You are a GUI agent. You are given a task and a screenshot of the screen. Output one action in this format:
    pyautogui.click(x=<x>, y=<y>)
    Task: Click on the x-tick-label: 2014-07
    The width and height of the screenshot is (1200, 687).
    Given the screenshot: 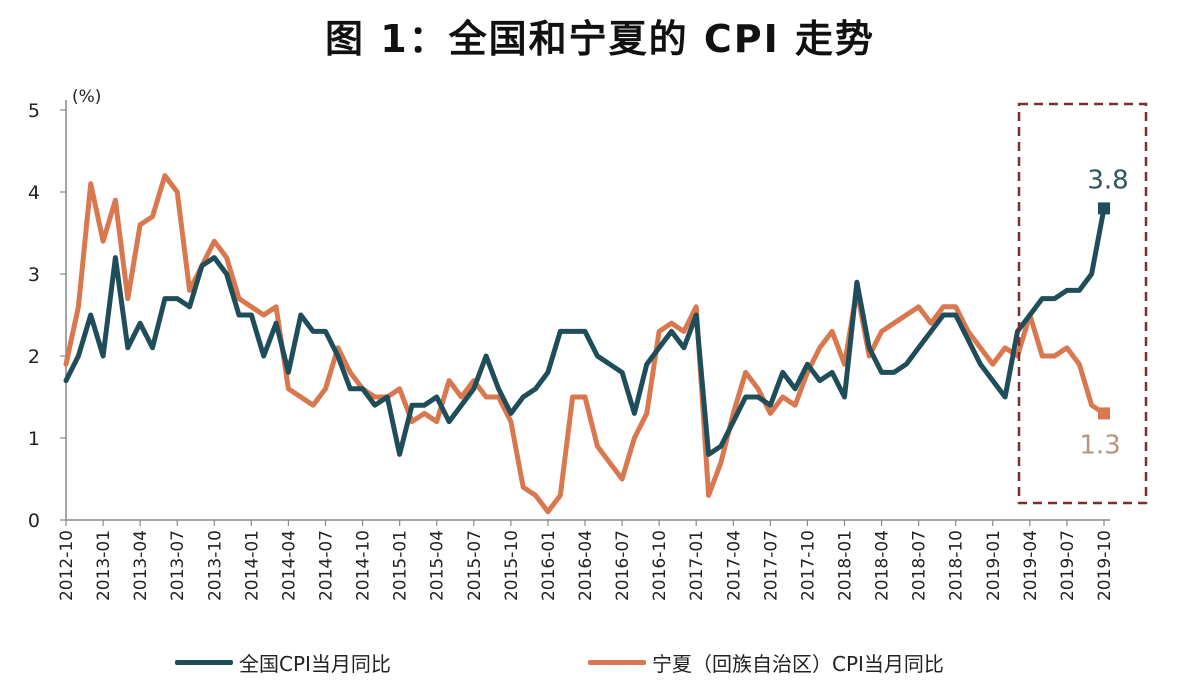 What is the action you would take?
    pyautogui.click(x=327, y=565)
    